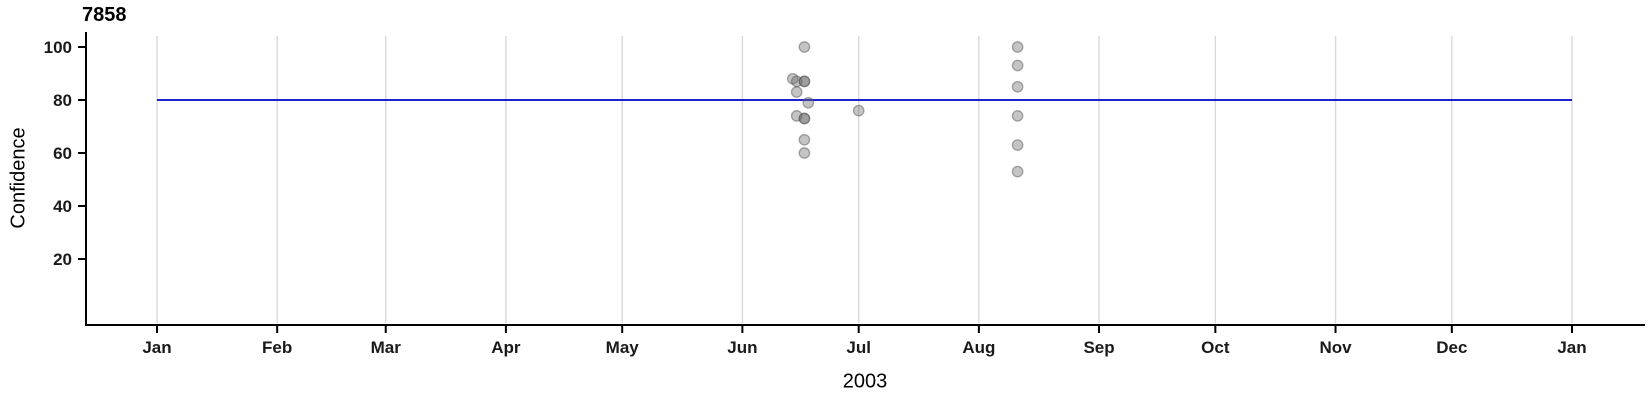  I want to click on x-tick-label: Apr, so click(506, 347).